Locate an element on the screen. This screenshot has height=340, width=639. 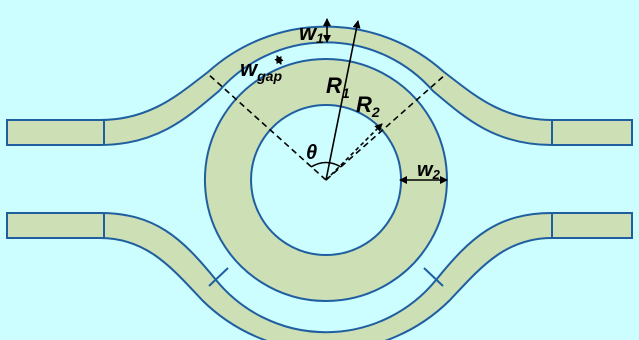
r1-radius-arrow is located at coordinates (343, 100).